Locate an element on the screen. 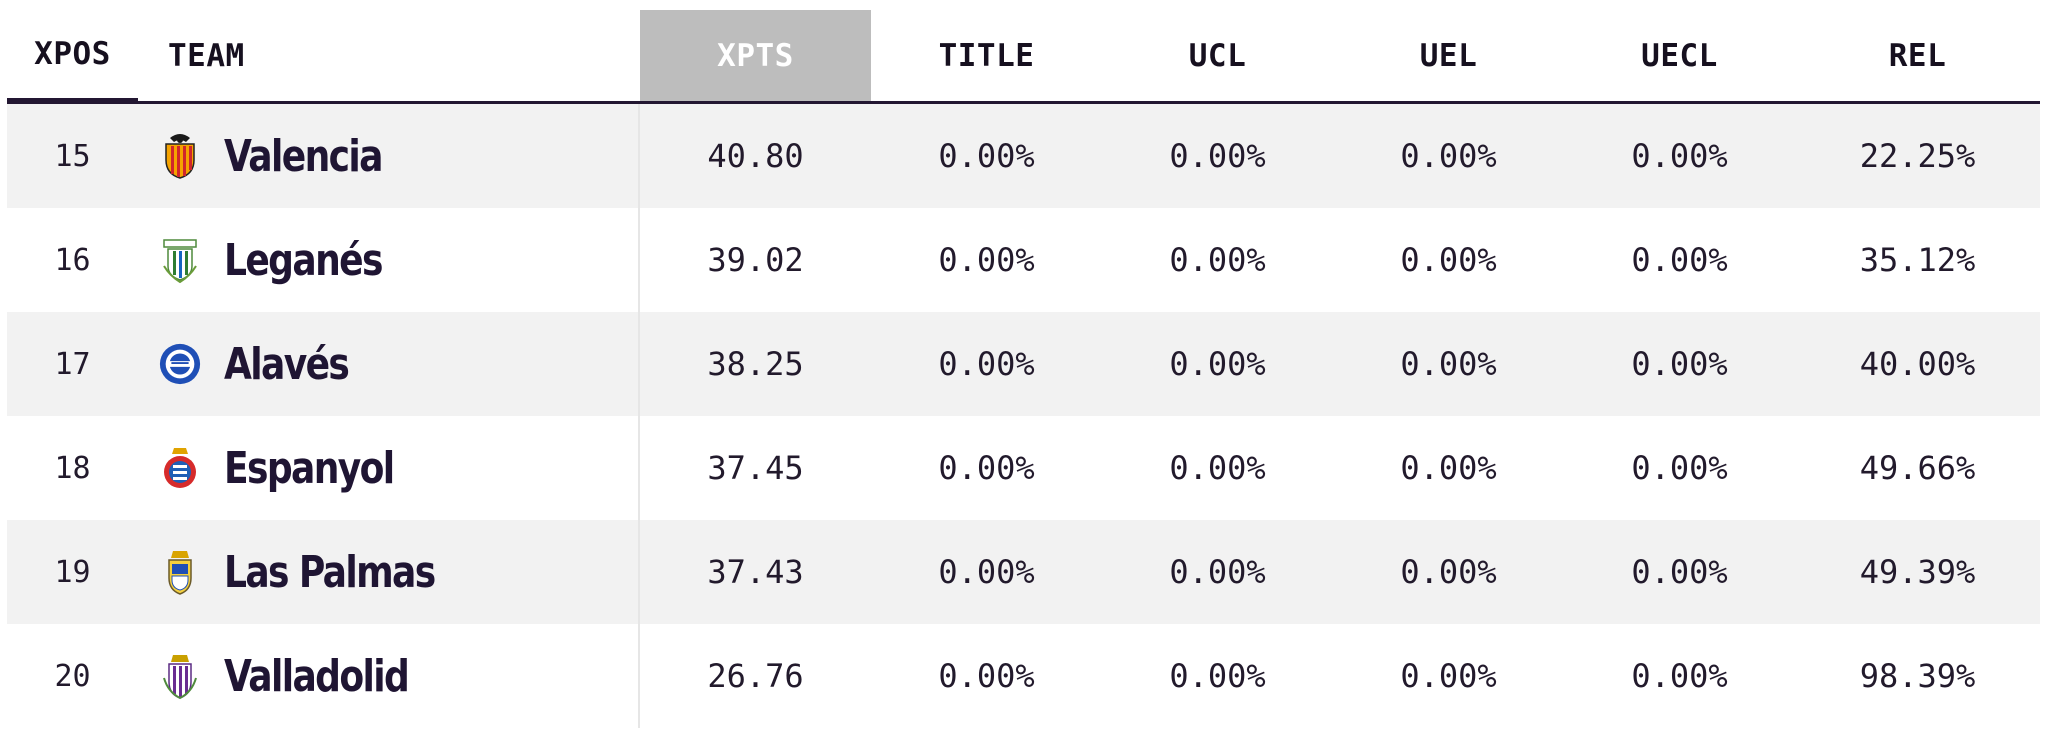 This screenshot has height=731, width=2048. team-name: Leganés is located at coordinates (303, 260).